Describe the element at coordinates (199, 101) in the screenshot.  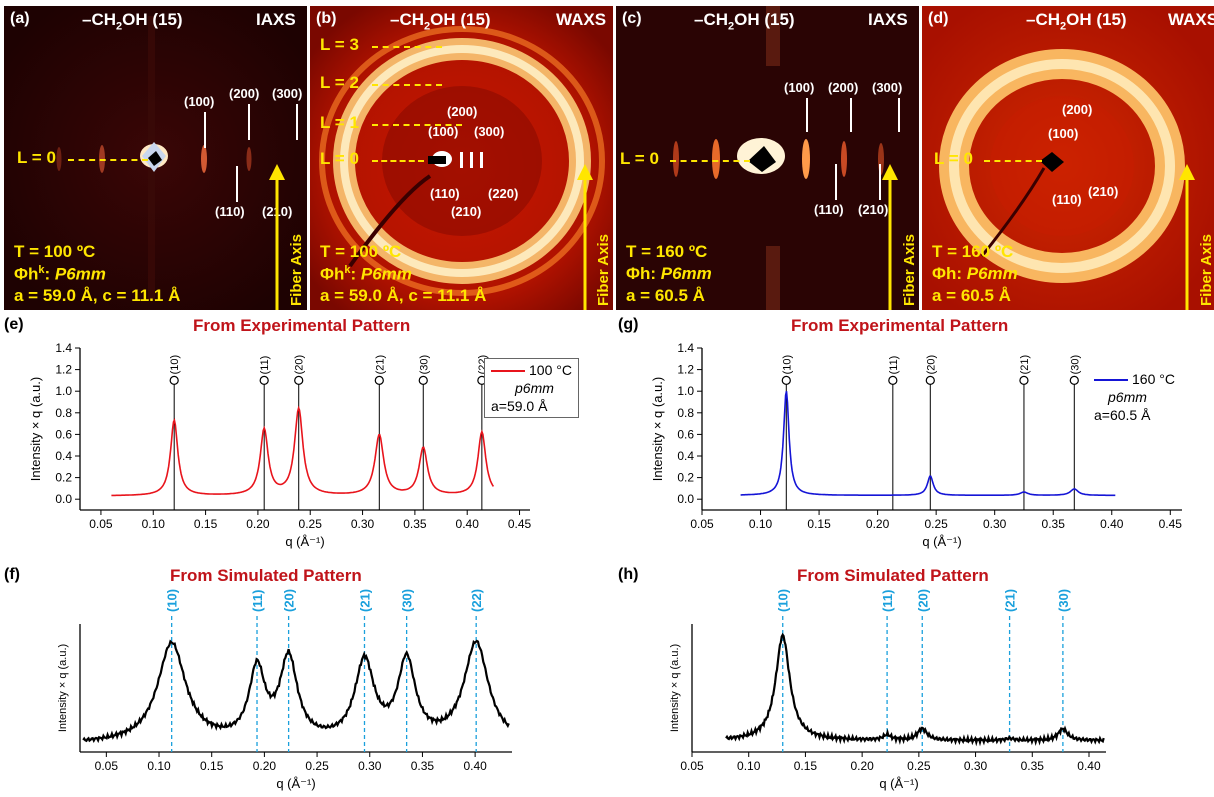
I see `miller-index: (100)` at that location.